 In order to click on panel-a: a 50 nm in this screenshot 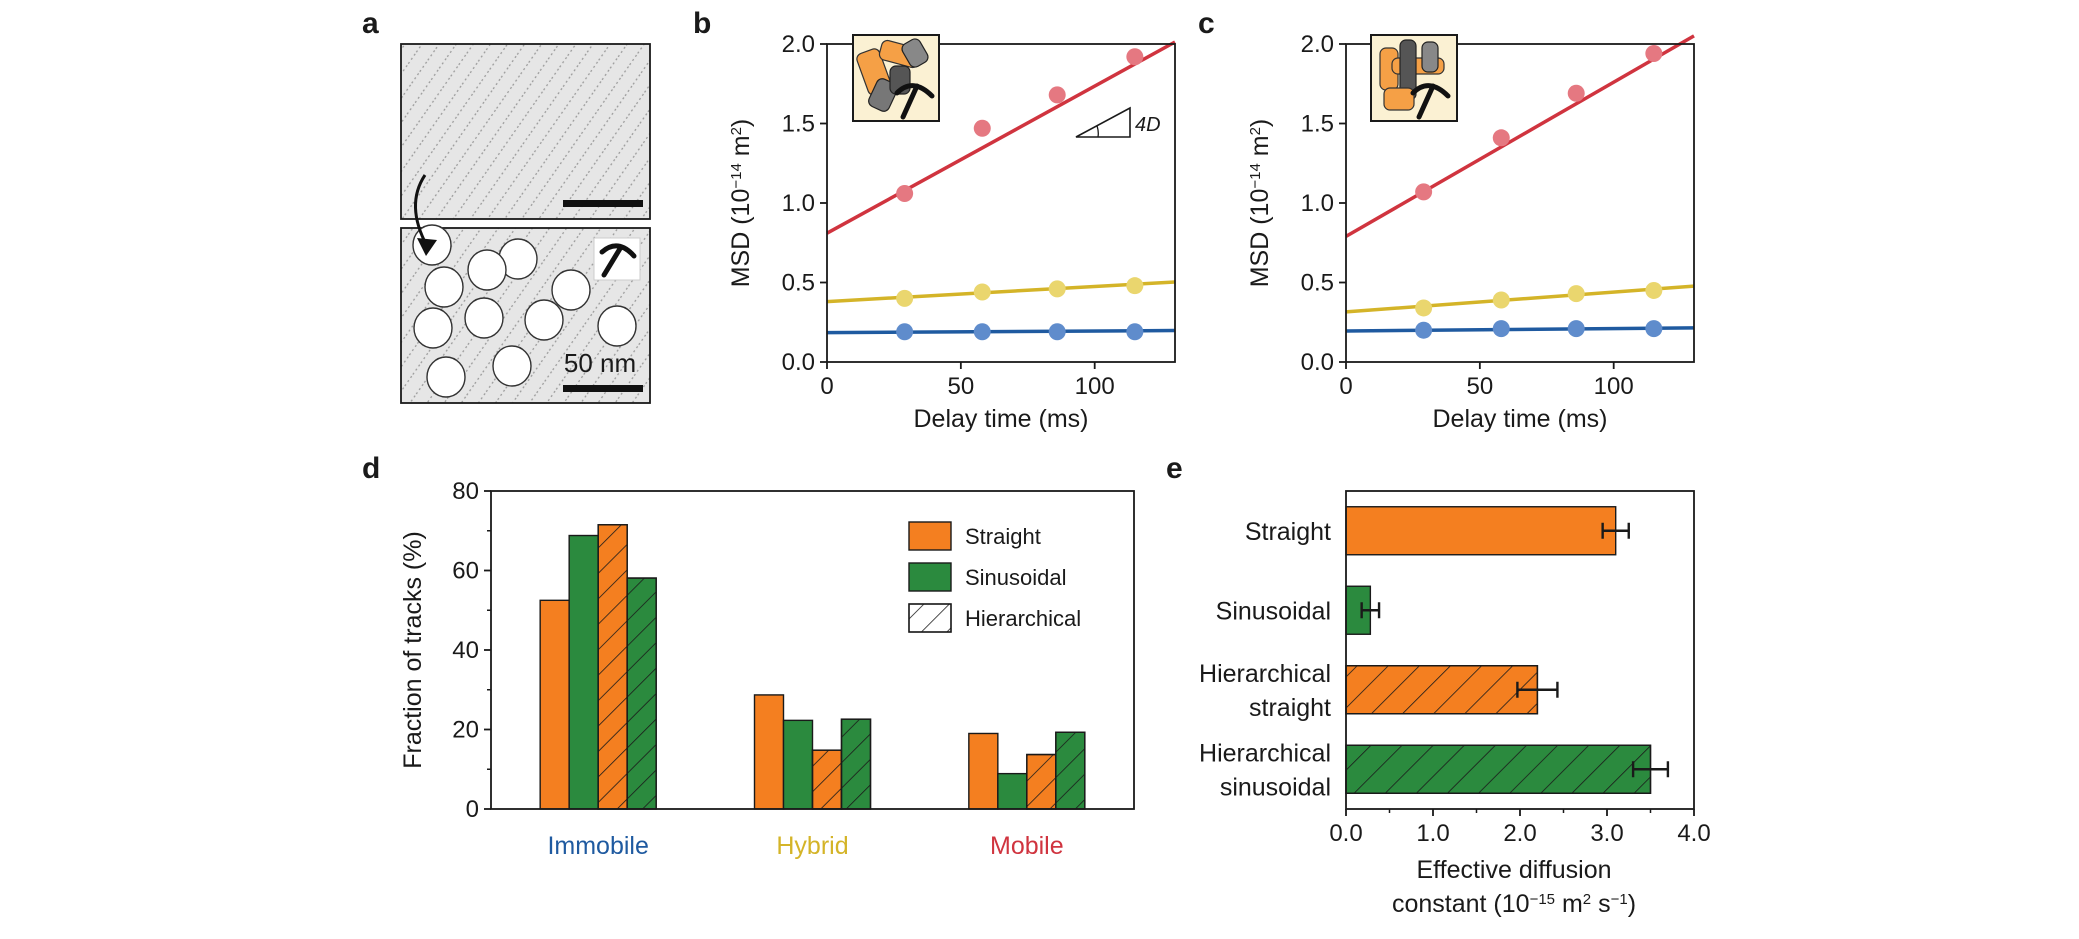, I will do `click(506, 205)`.